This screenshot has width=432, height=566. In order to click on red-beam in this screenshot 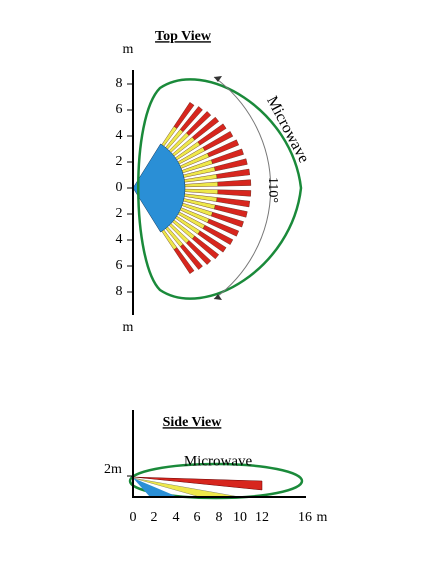, I will do `click(197, 483)`.